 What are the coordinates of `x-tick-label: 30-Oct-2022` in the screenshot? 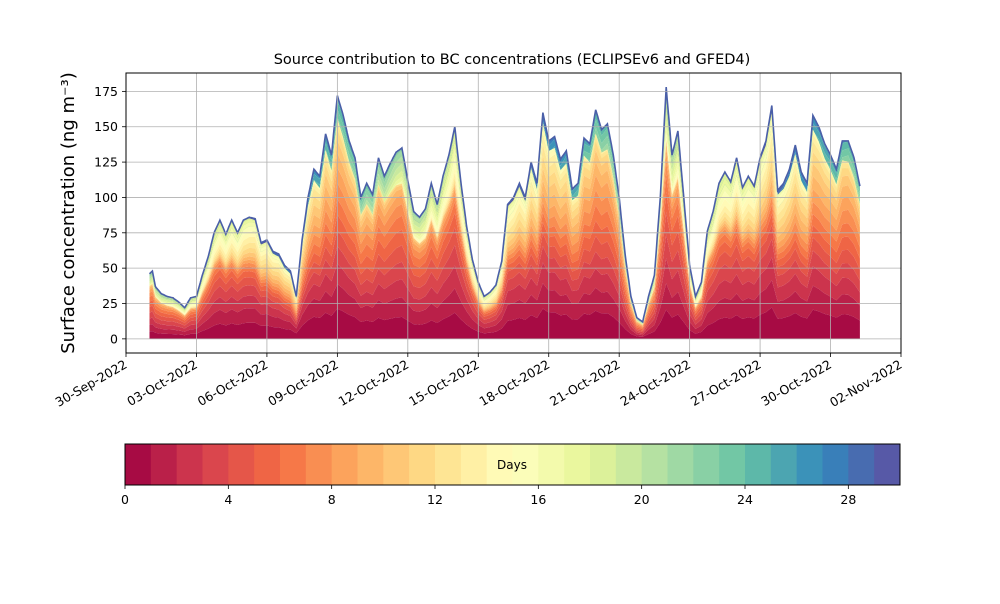 It's located at (796, 383).